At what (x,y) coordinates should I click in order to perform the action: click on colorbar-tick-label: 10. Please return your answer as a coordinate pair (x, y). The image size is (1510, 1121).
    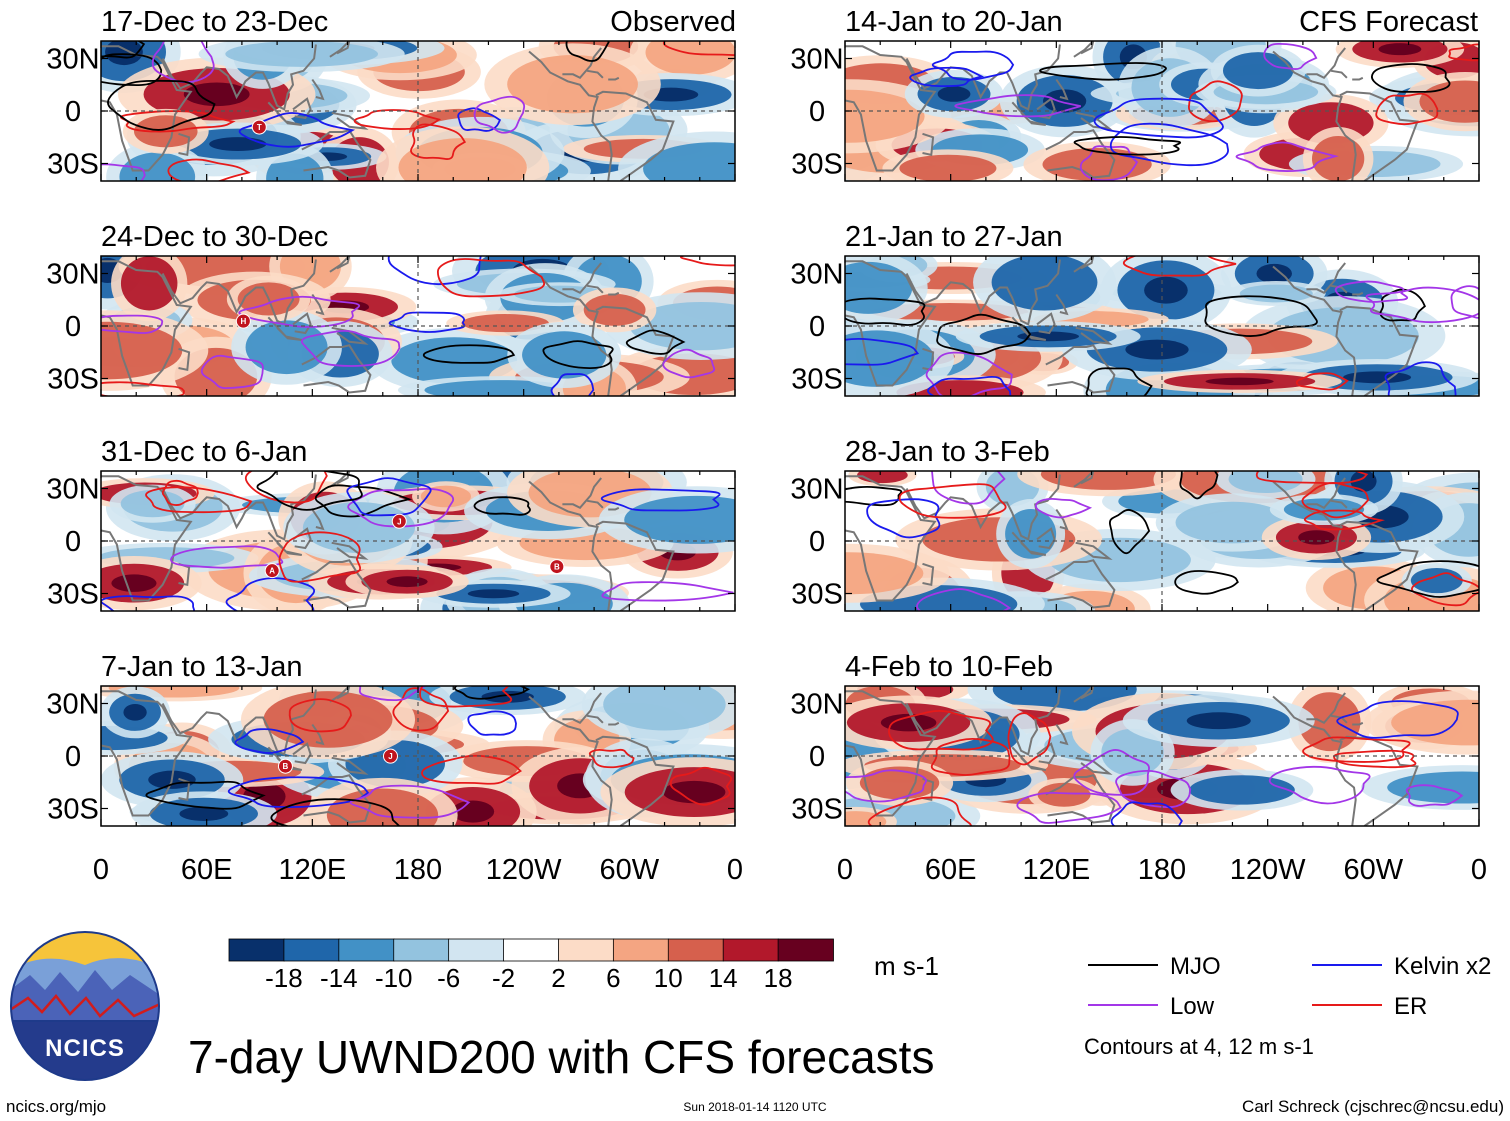
    Looking at the image, I should click on (668, 978).